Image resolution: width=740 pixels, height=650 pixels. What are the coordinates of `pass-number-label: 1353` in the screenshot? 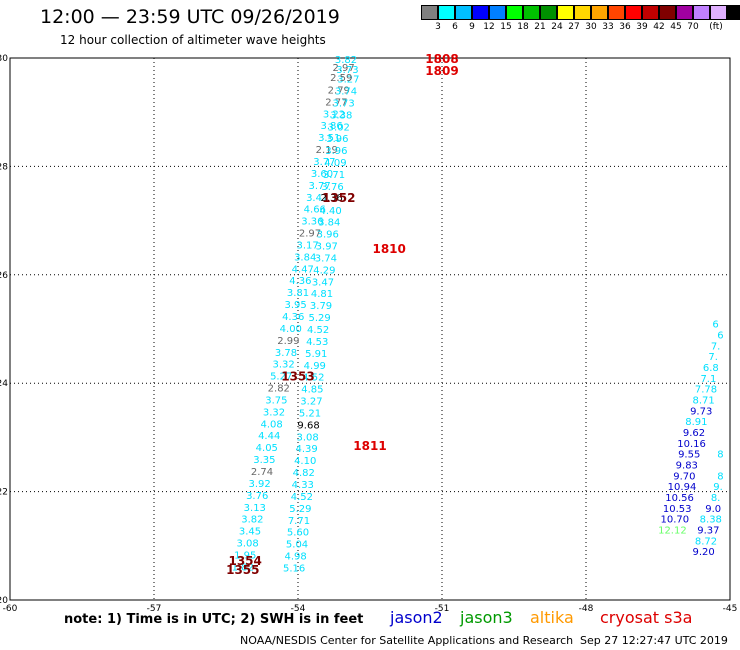 It's located at (297, 377).